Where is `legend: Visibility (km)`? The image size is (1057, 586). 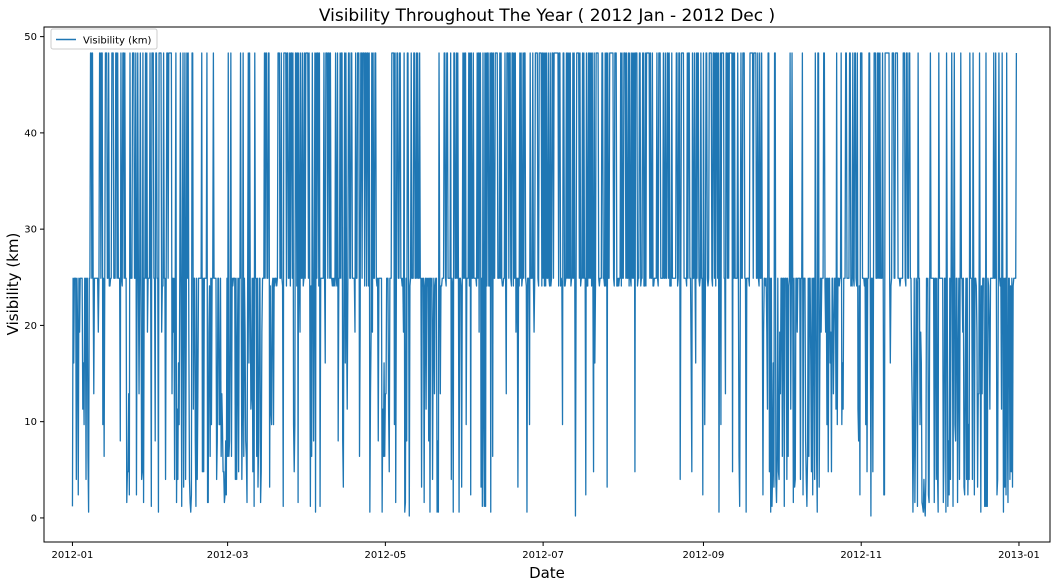 legend: Visibility (km) is located at coordinates (104, 39).